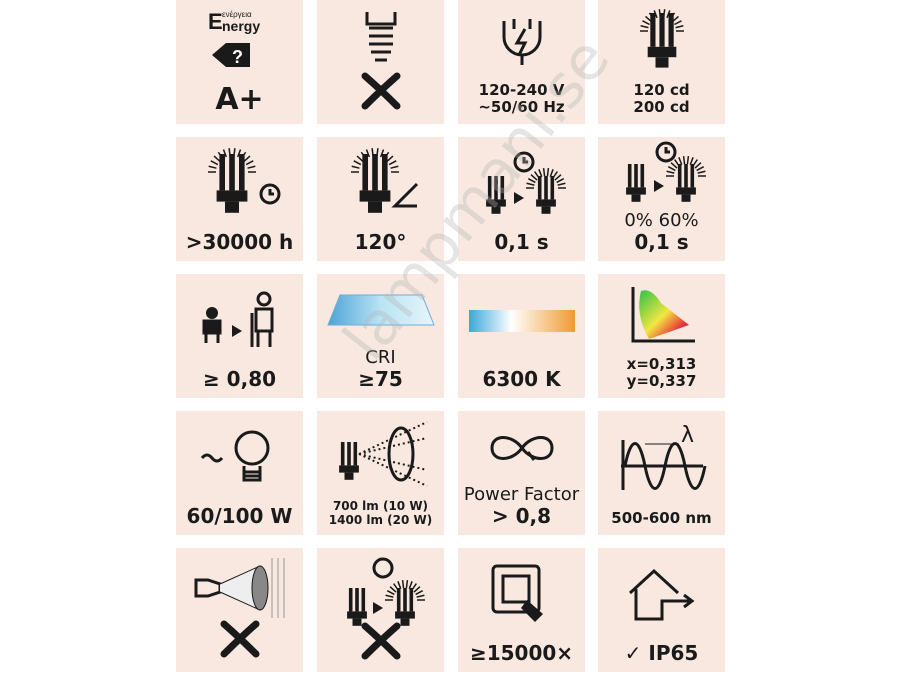  I want to click on spec-tile: Power Factor > 0,8, so click(521, 473).